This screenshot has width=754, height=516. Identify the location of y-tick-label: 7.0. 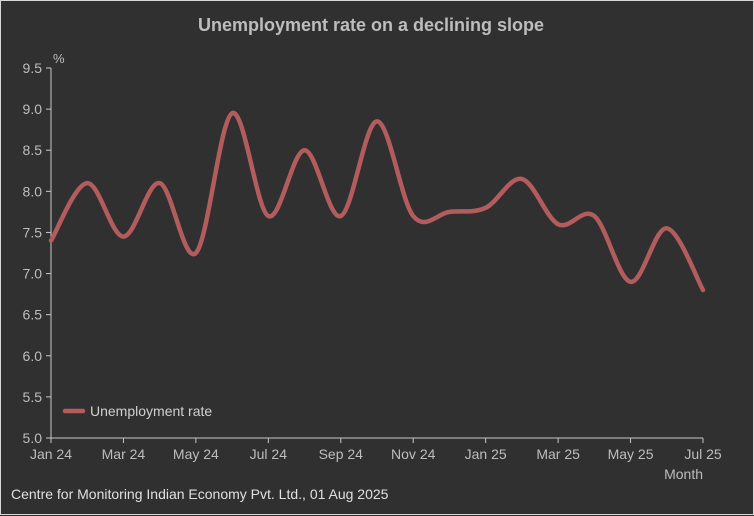
(33, 274).